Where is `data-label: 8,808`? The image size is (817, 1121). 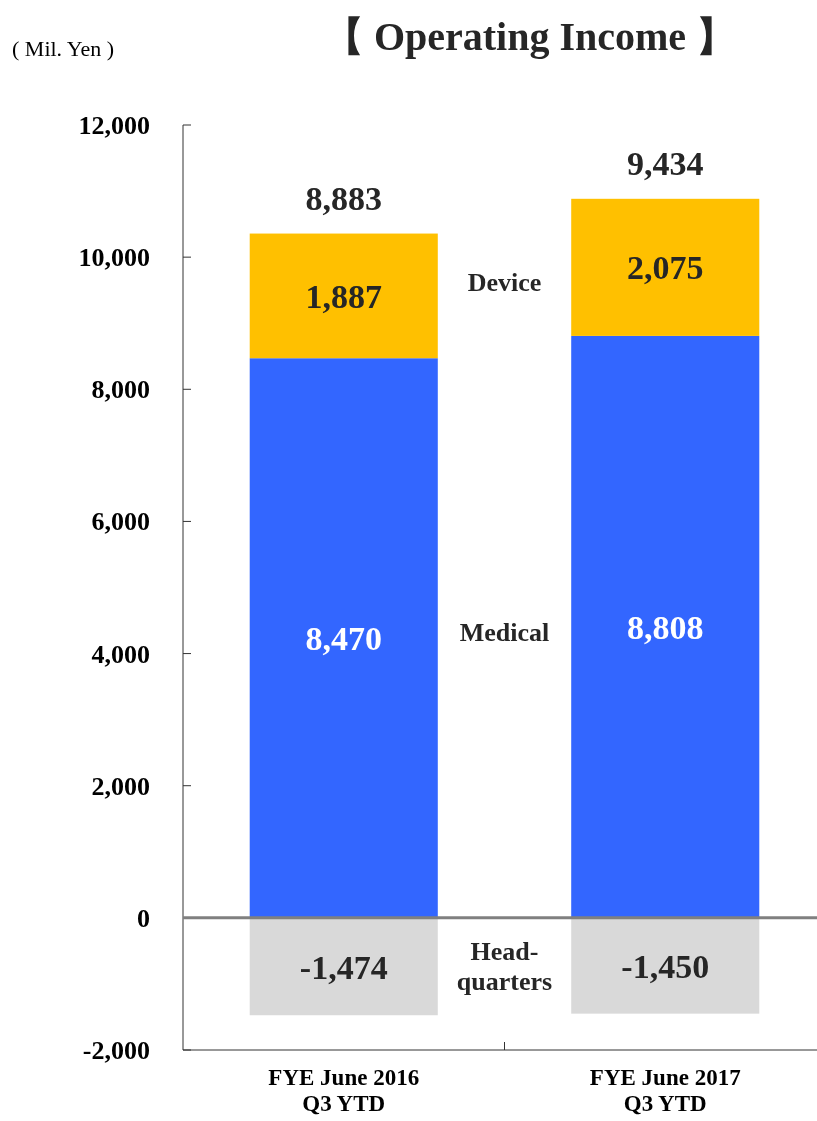 data-label: 8,808 is located at coordinates (665, 627).